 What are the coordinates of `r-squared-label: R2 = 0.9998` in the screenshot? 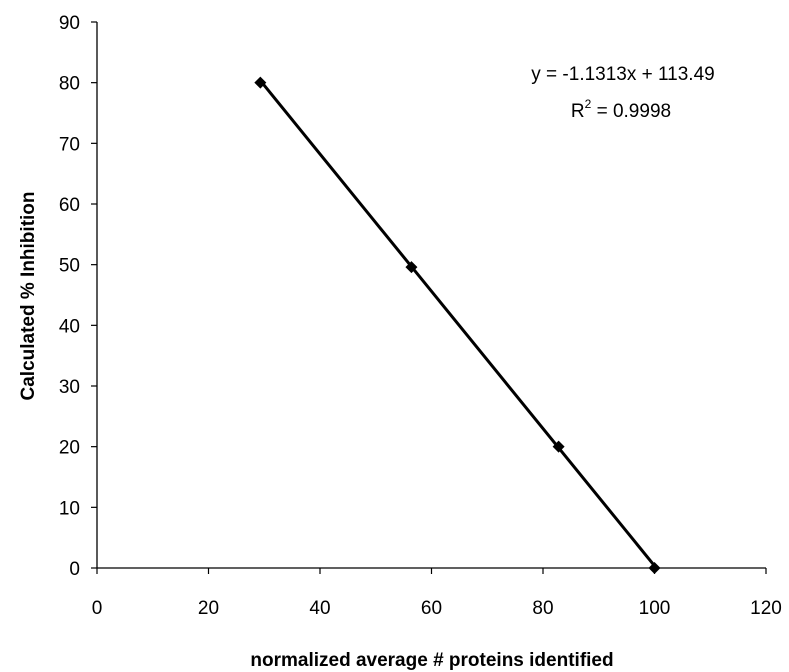 It's located at (621, 109).